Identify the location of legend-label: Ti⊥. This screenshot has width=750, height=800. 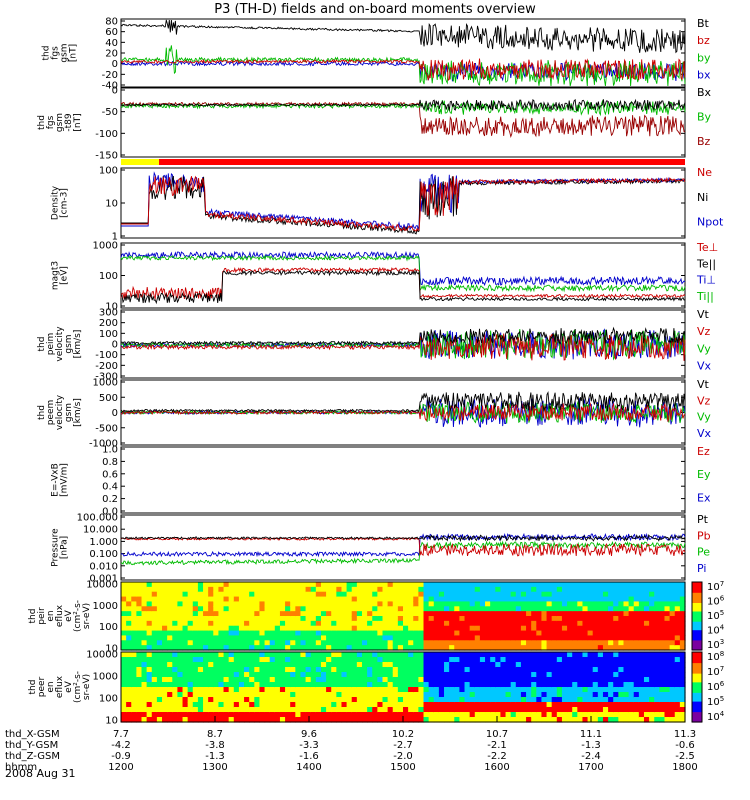
(706, 280).